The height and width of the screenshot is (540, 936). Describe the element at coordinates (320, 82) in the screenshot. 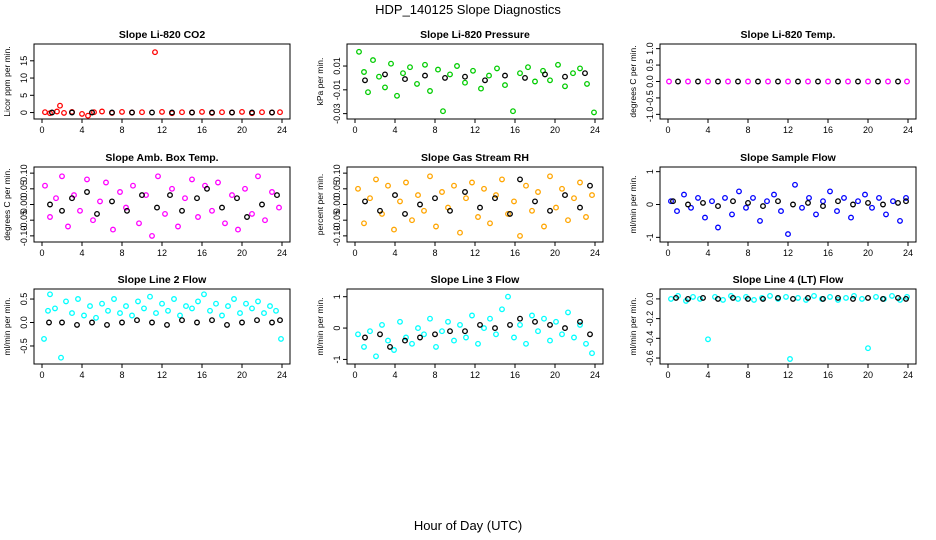

I see `y-axis-label: kPa per min.` at that location.